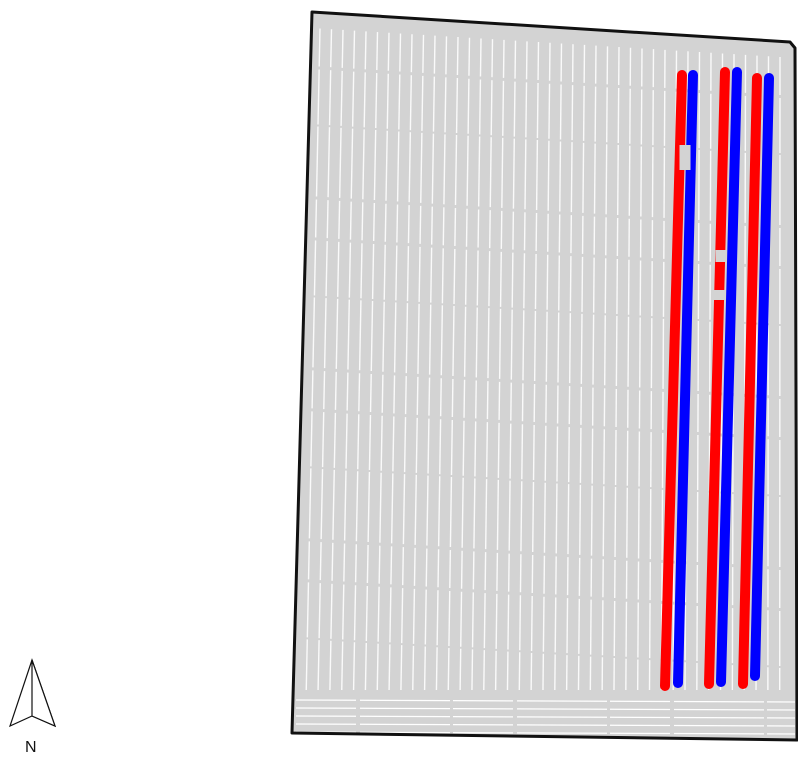 The height and width of the screenshot is (759, 798). Describe the element at coordinates (31, 747) in the screenshot. I see `north-label: N` at that location.